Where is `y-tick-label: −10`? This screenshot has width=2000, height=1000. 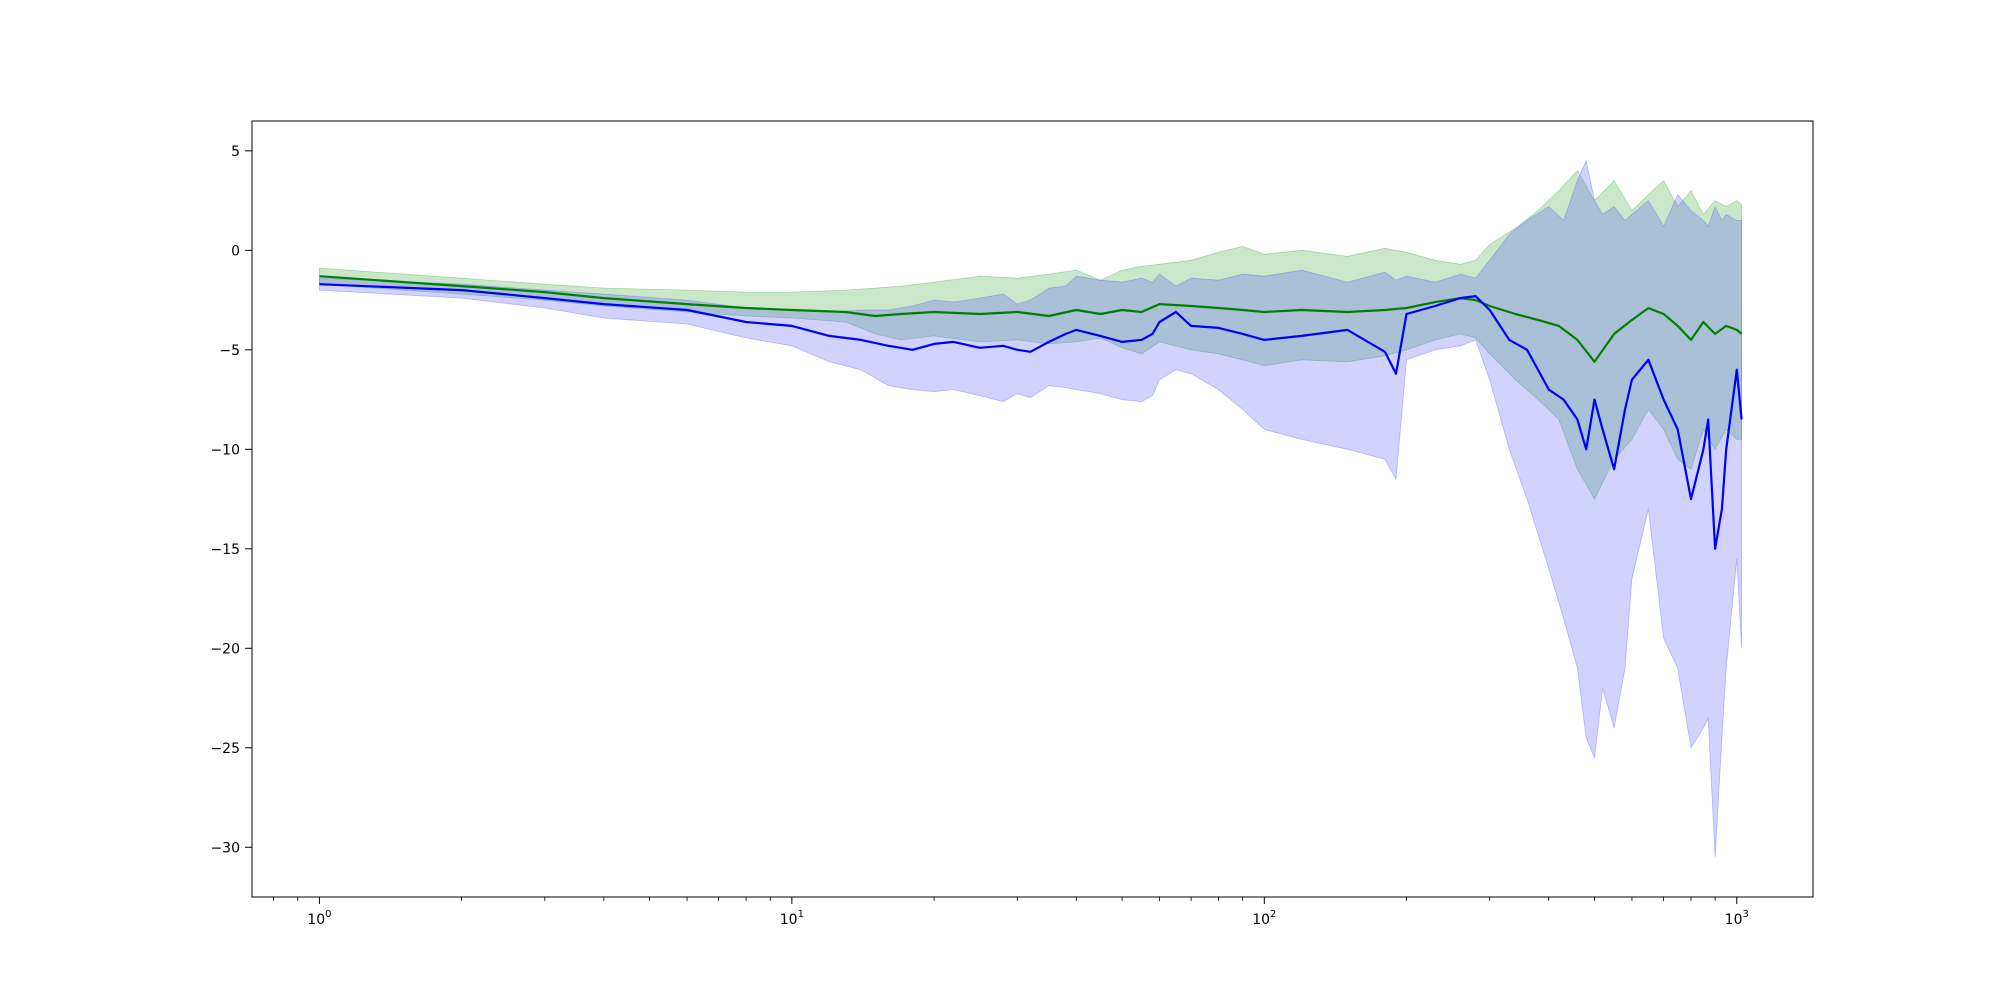 y-tick-label: −10 is located at coordinates (225, 450).